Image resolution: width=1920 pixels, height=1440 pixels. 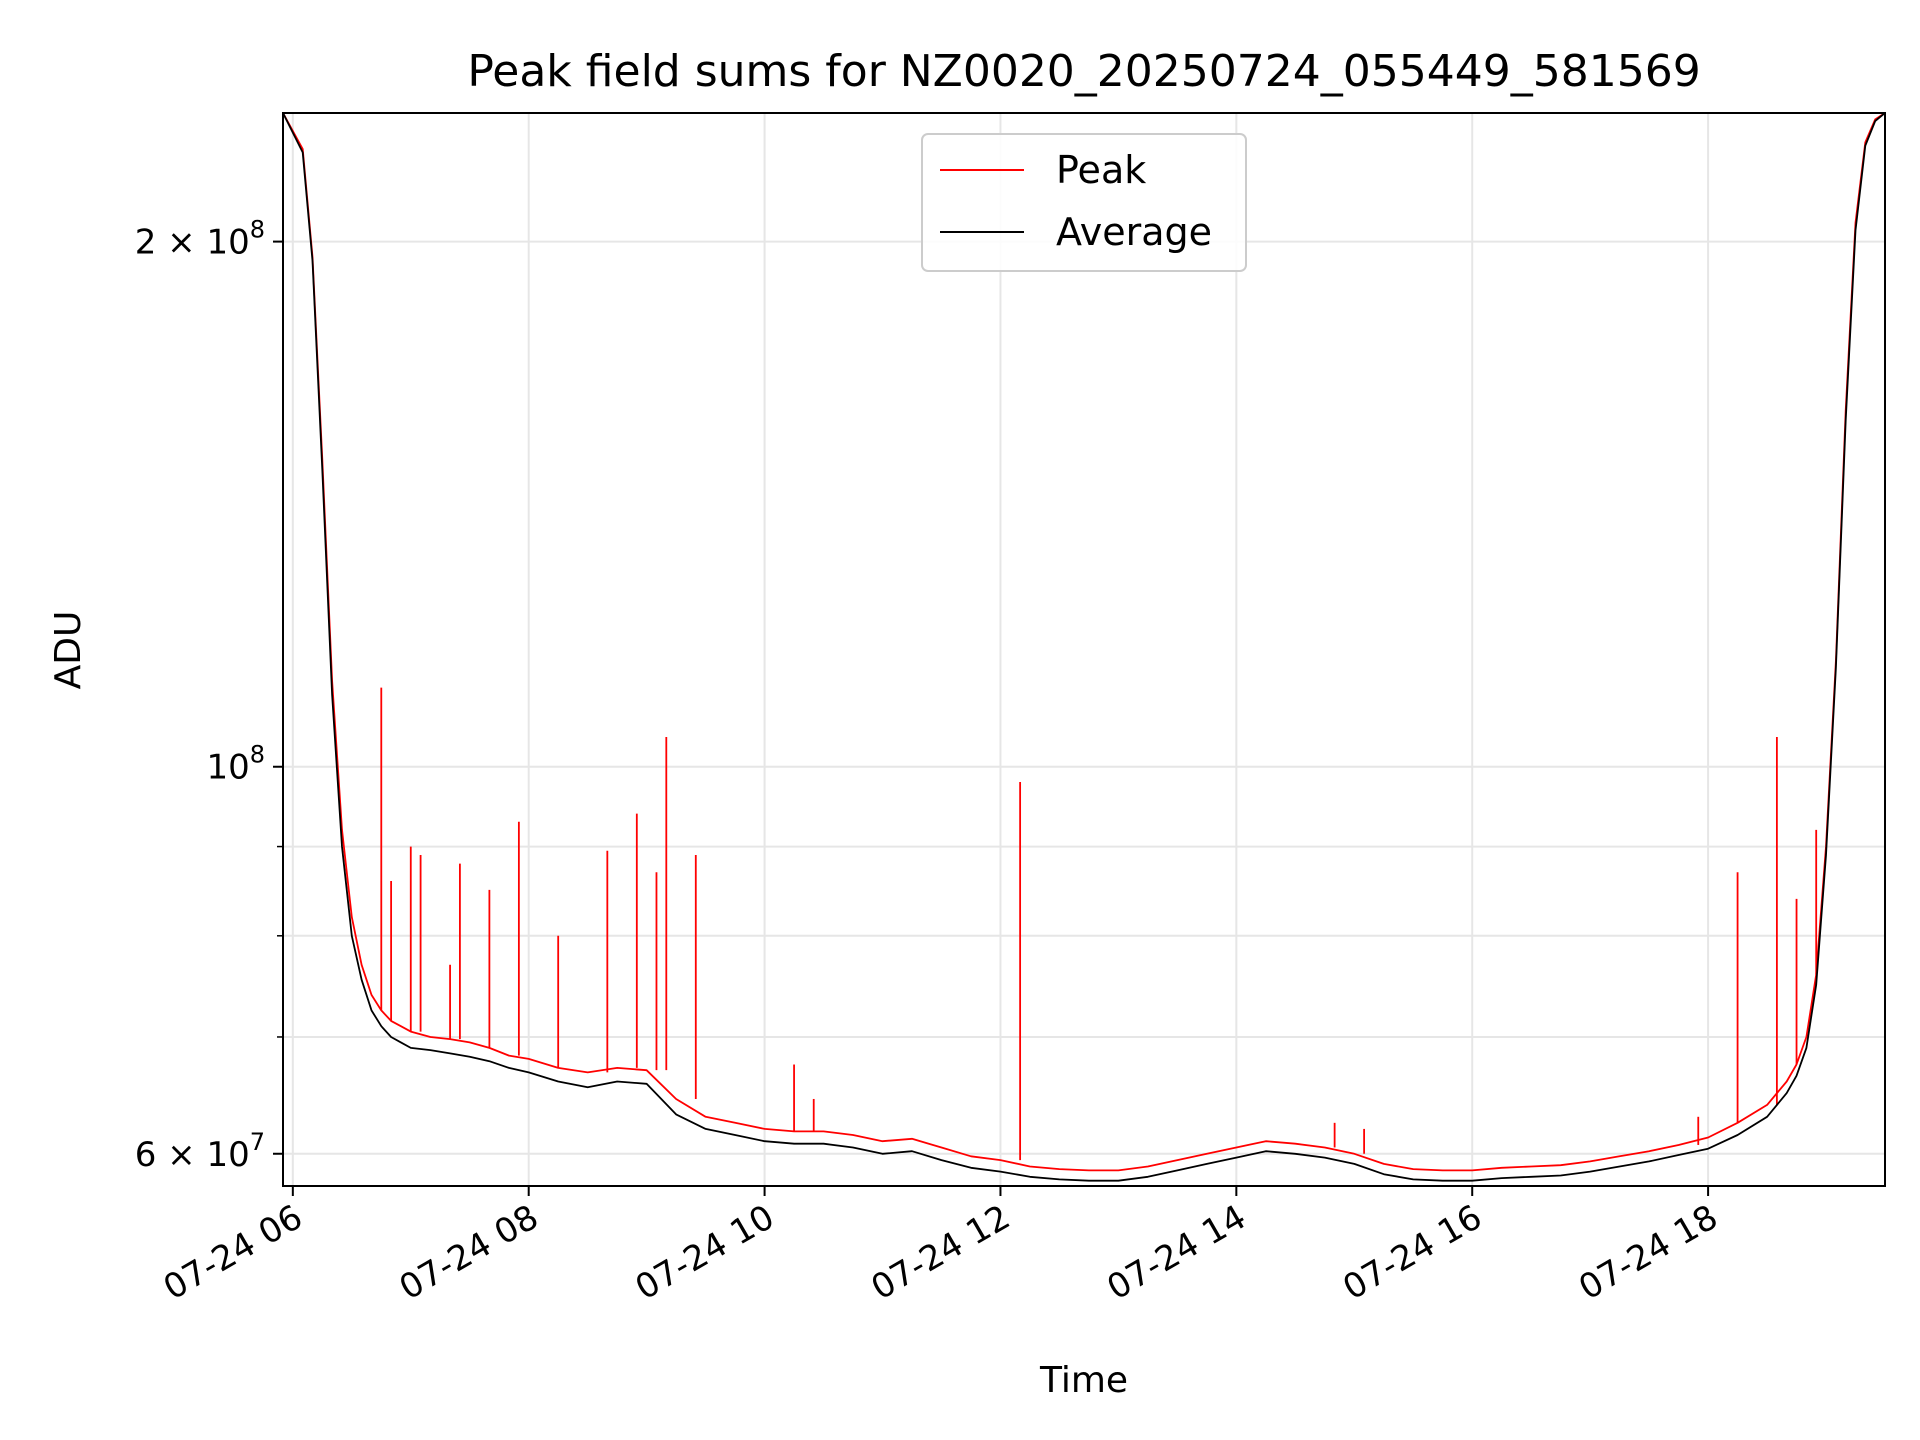 What do you see at coordinates (68, 650) in the screenshot?
I see `y-axis-label: ADU` at bounding box center [68, 650].